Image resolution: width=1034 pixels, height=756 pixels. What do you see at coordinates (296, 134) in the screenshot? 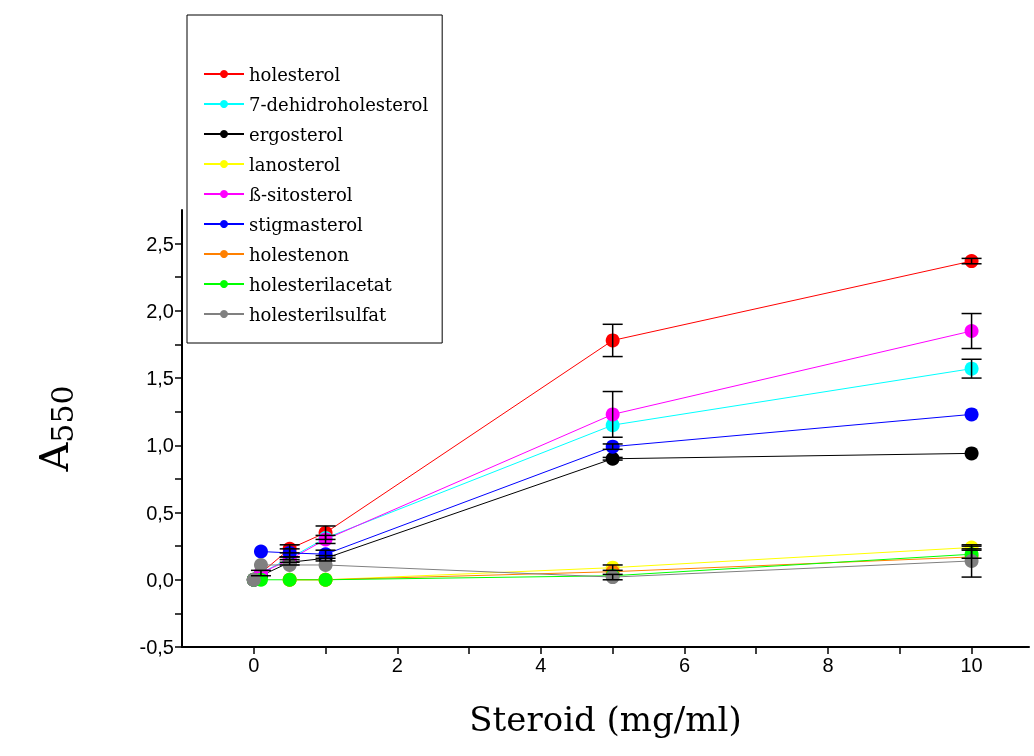
I see `legend-label: ergosterol` at bounding box center [296, 134].